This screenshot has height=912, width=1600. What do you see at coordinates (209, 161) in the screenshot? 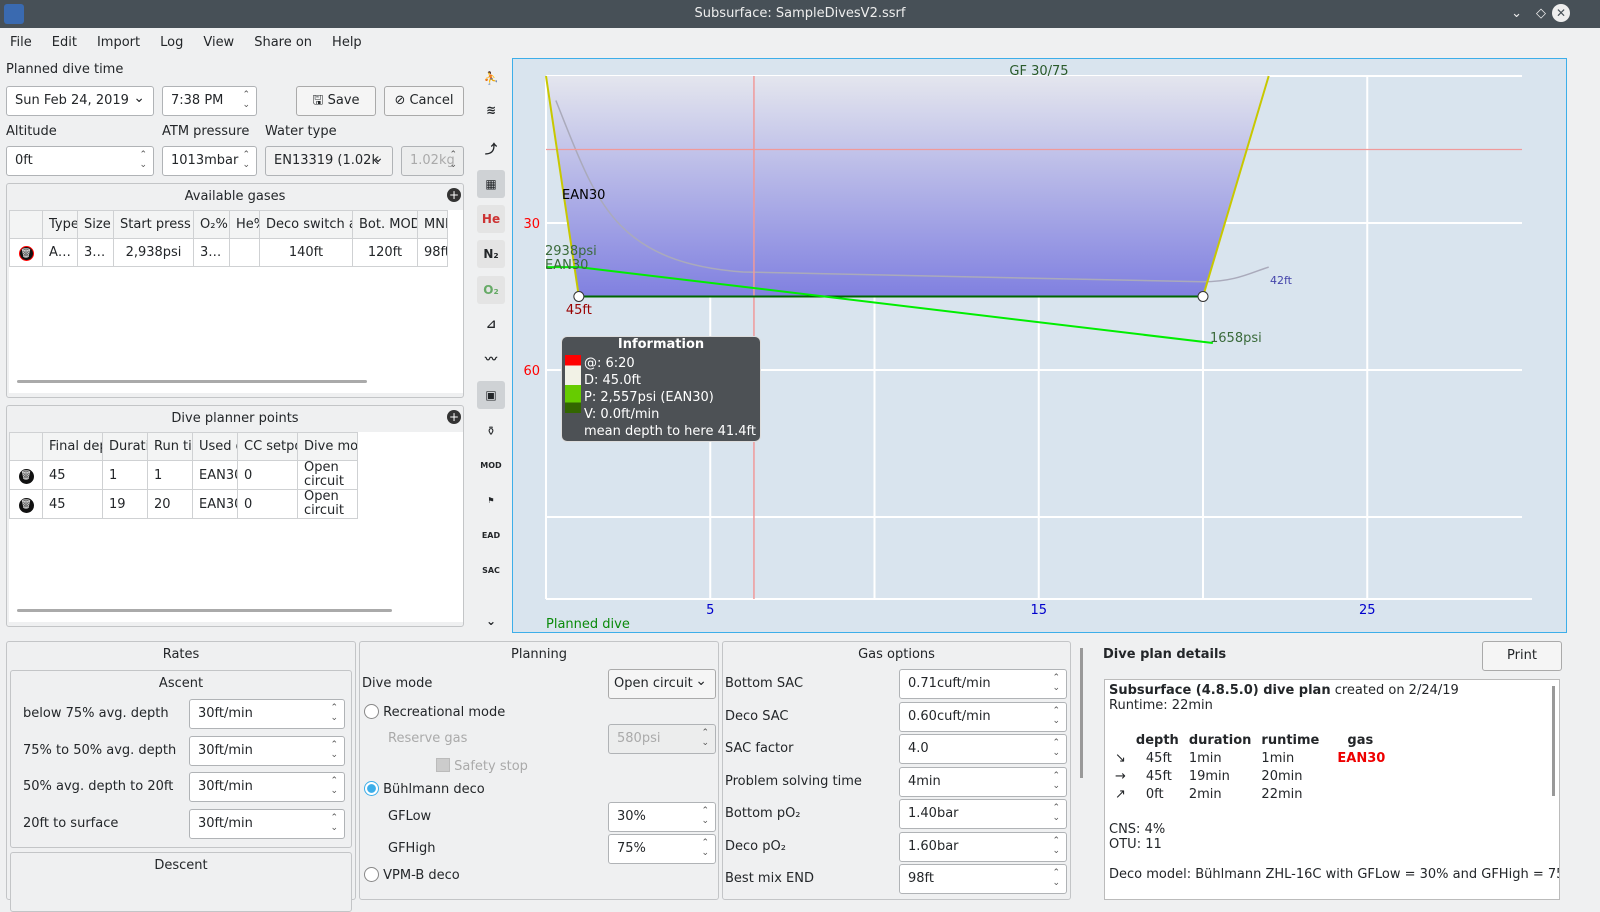
I see `atm-pressure-spinbox: 1013mbar` at bounding box center [209, 161].